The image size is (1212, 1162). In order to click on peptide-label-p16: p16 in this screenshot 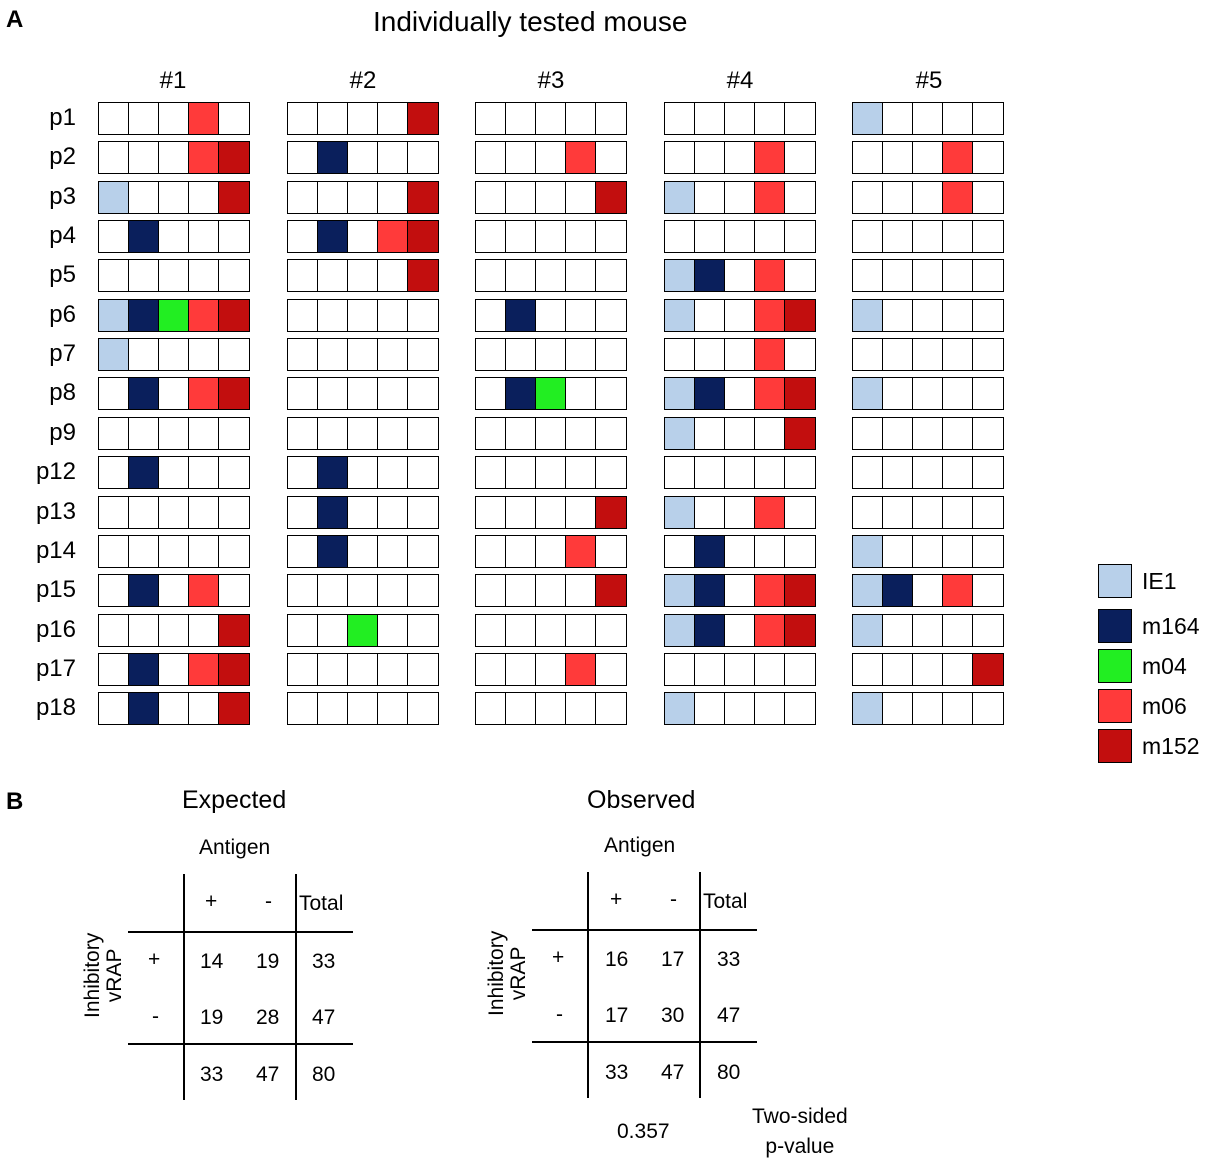, I will do `click(55, 629)`.